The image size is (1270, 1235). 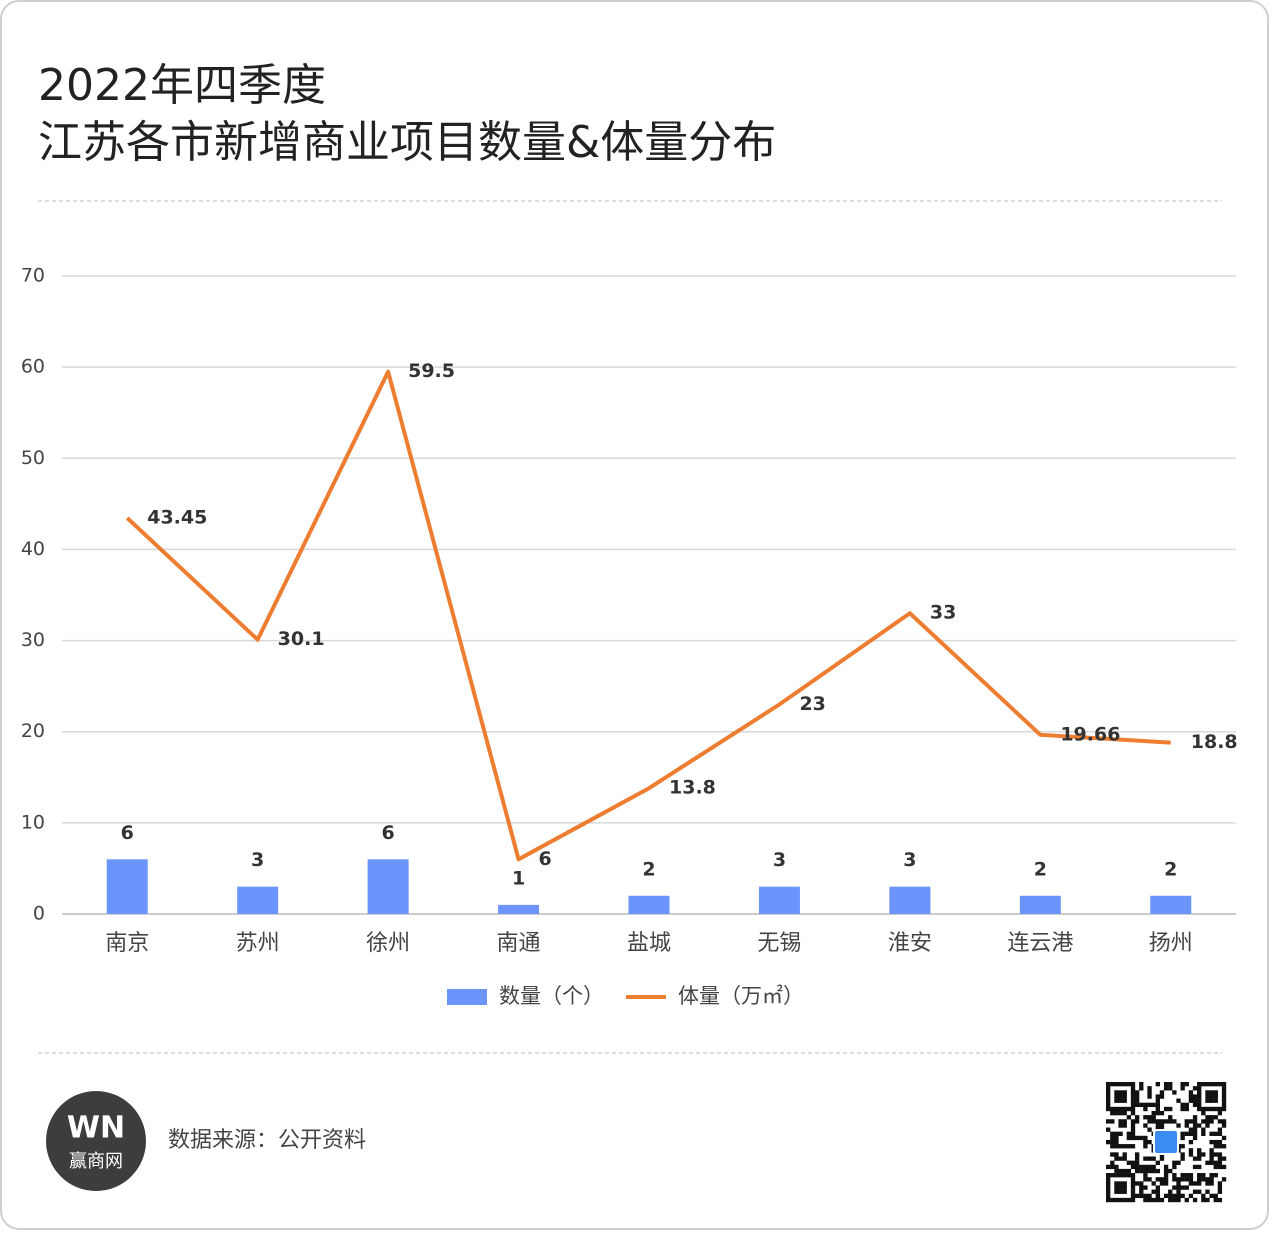 I want to click on y-tick-label: 70, so click(x=33, y=276).